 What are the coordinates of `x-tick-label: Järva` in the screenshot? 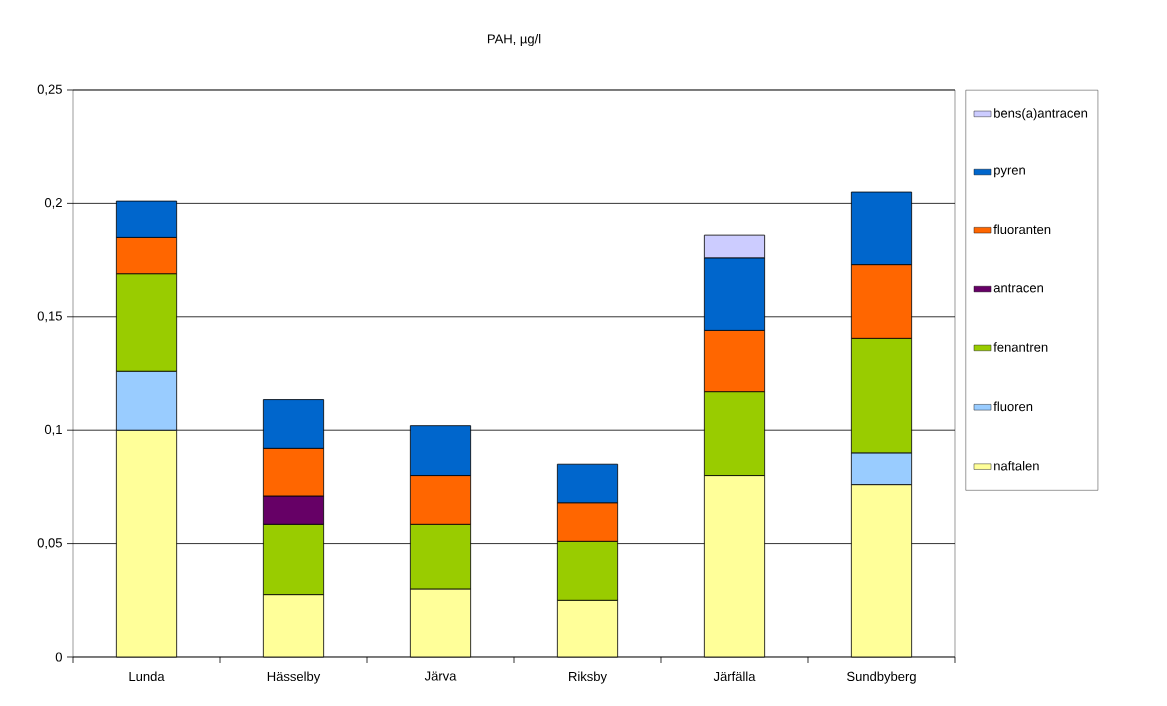 It's located at (440, 676).